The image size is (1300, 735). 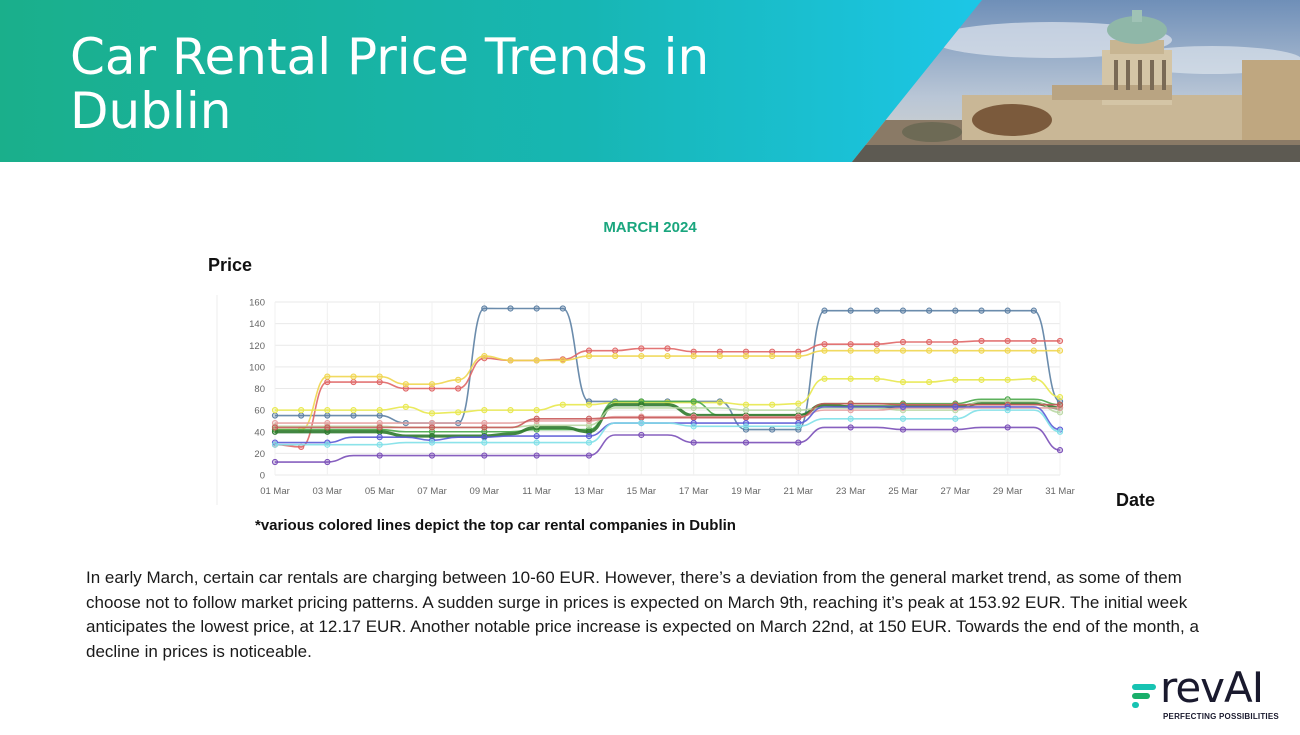 I want to click on y-tick-label: 100, so click(x=257, y=367).